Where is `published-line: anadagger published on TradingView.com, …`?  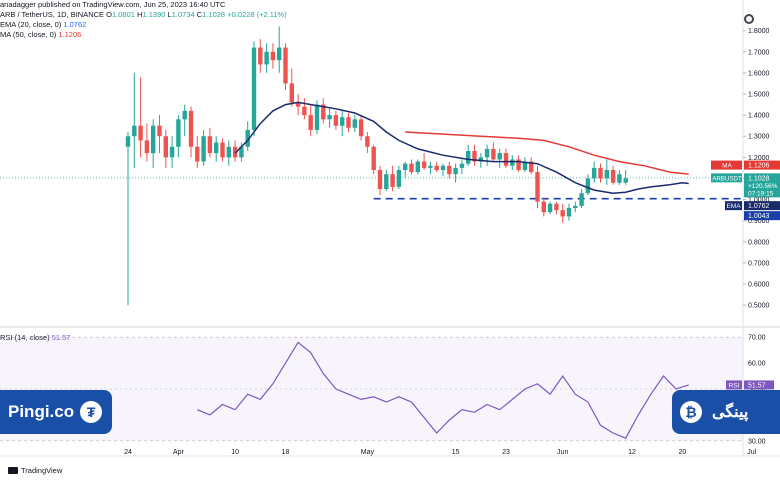
published-line: anadagger published on TradingView.com, … is located at coordinates (113, 4).